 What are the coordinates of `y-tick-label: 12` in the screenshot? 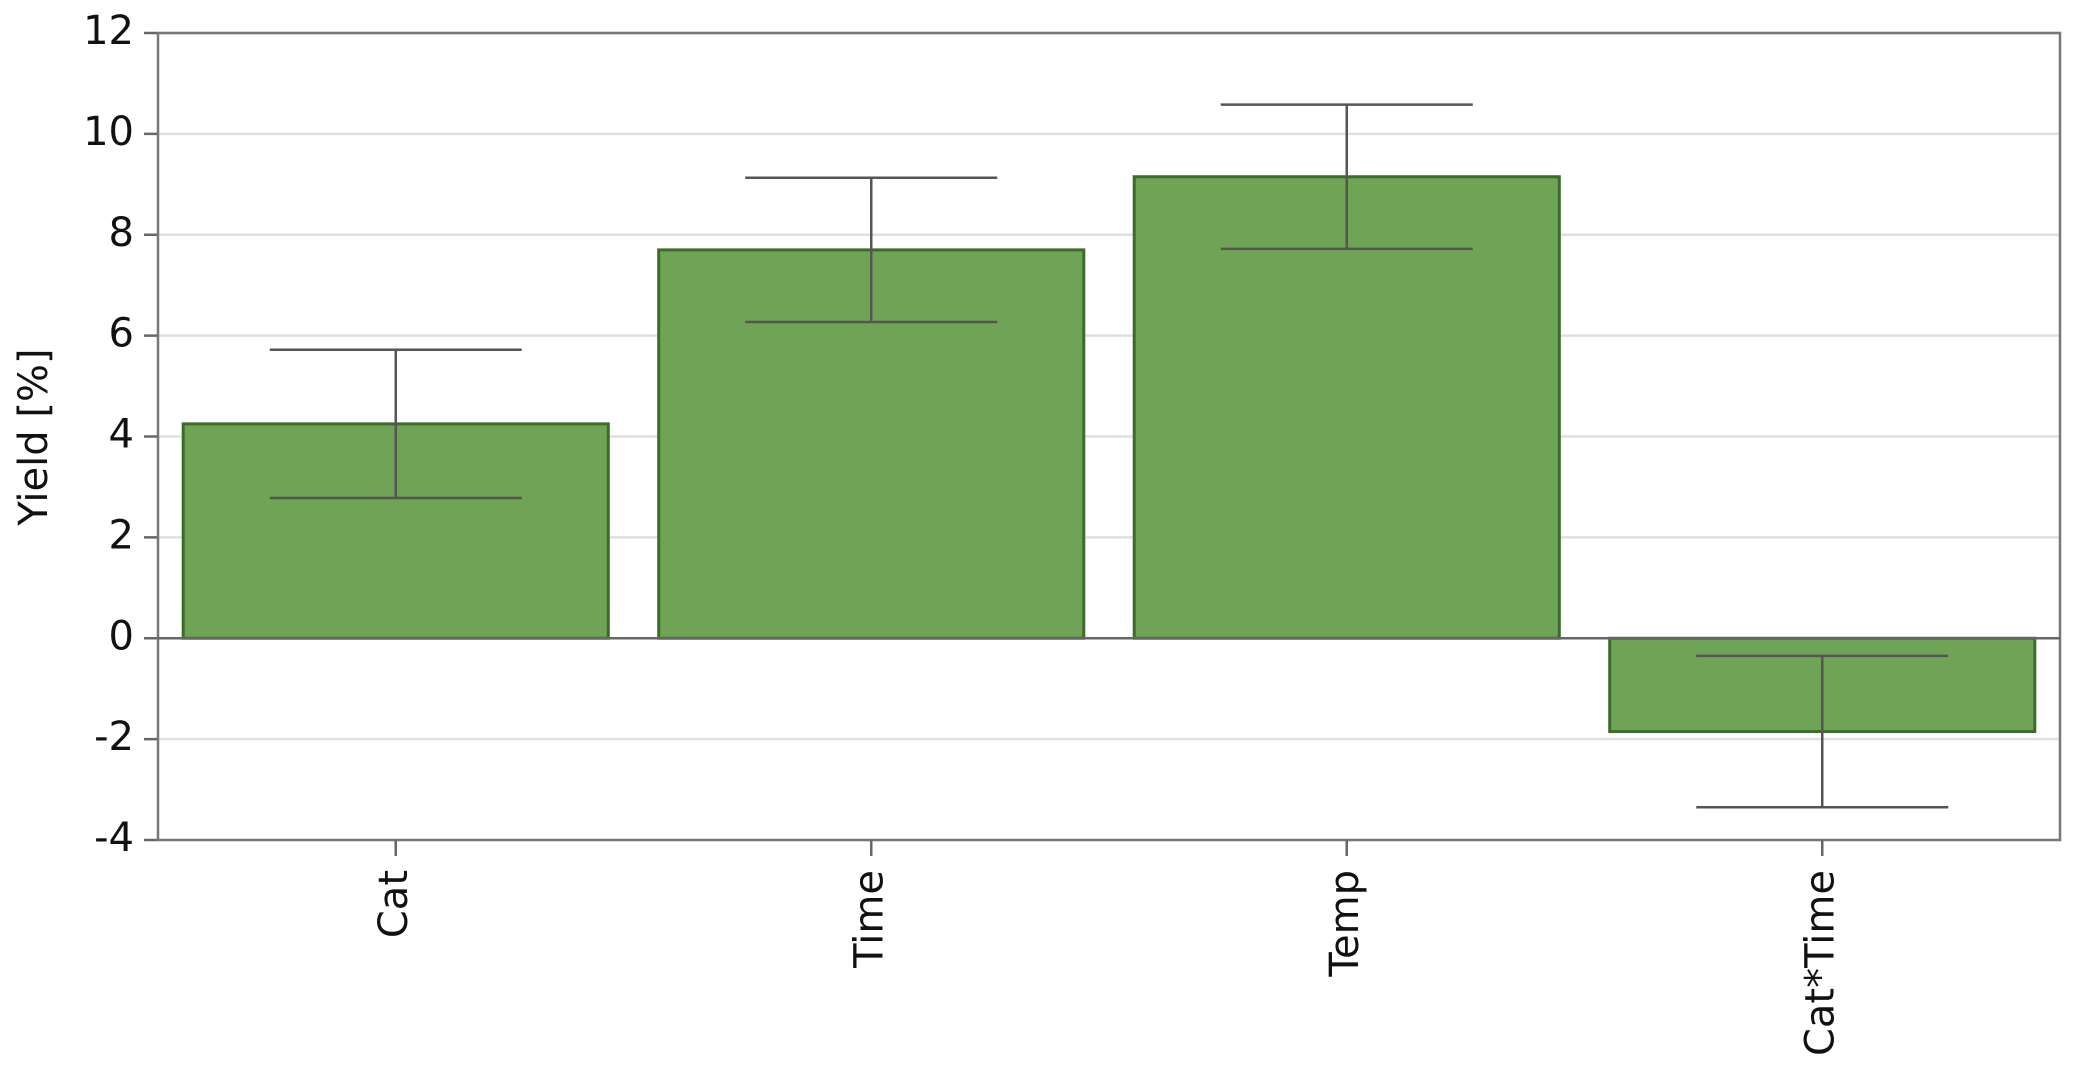 It's located at (108, 31).